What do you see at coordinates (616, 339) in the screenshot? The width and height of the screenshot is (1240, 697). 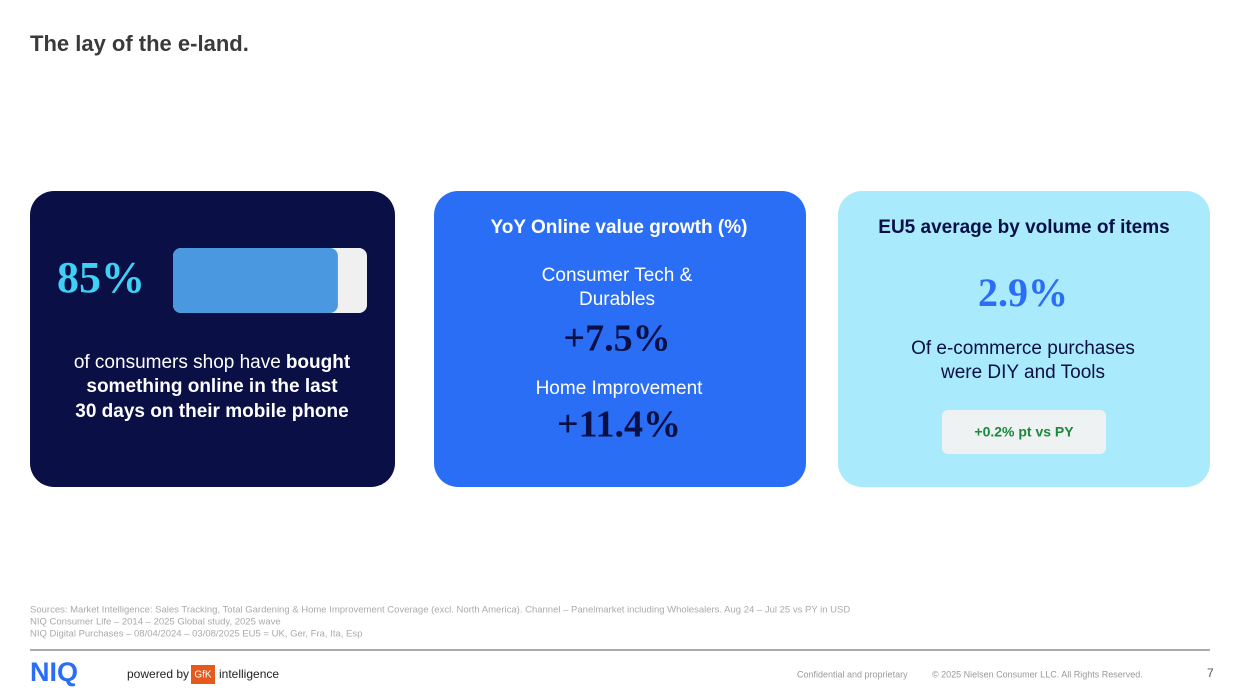 I see `item-value: +7.5%` at bounding box center [616, 339].